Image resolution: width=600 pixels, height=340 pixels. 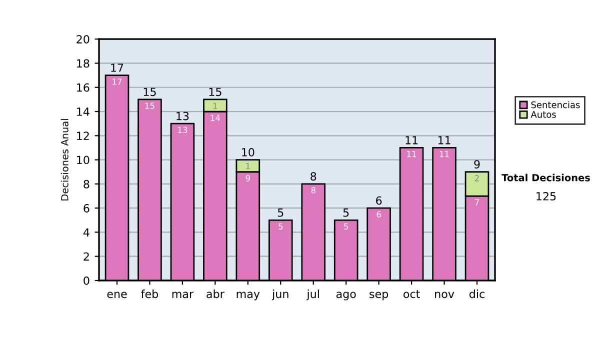 What do you see at coordinates (546, 178) in the screenshot?
I see `text: Total Decisiones` at bounding box center [546, 178].